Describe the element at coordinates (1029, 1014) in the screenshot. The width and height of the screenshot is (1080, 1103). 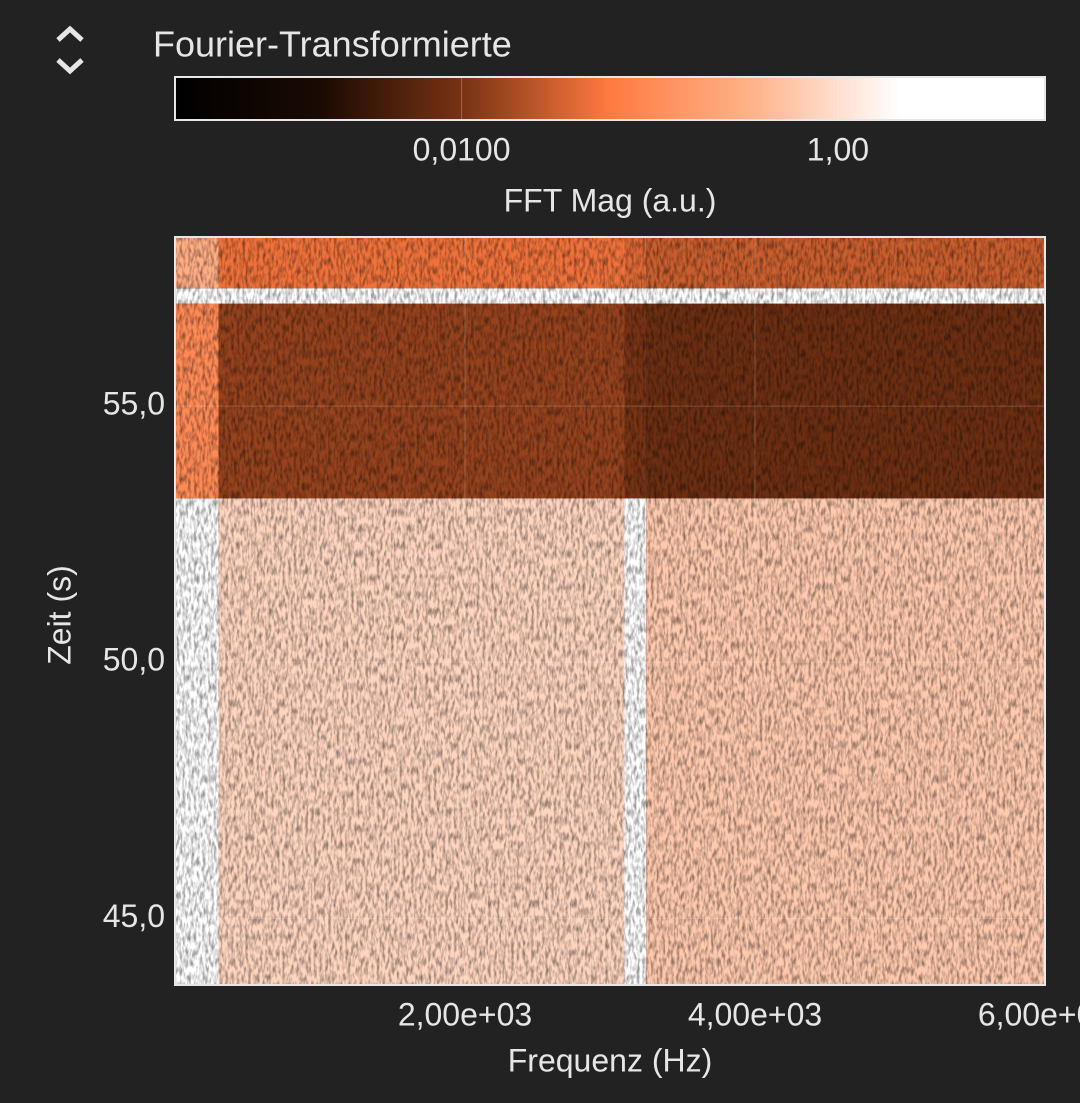
I see `x-tick-label: 6,00e+03` at that location.